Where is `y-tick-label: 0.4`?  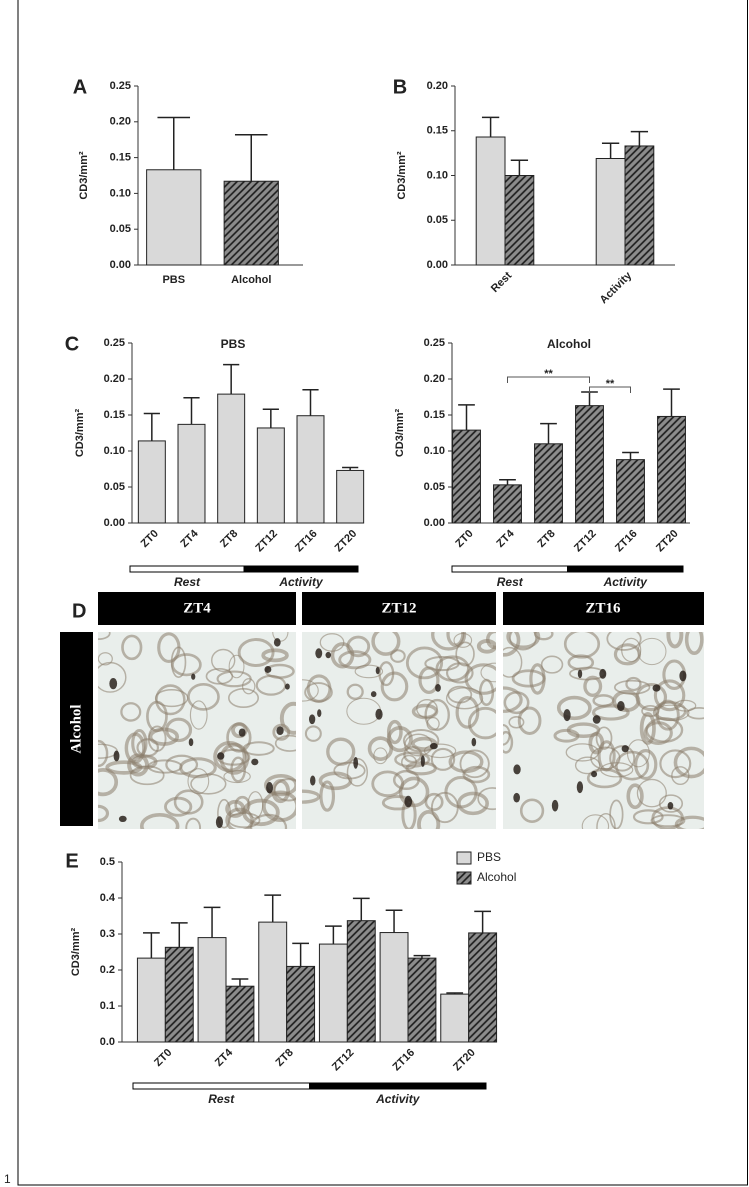
y-tick-label: 0.4 is located at coordinates (108, 898).